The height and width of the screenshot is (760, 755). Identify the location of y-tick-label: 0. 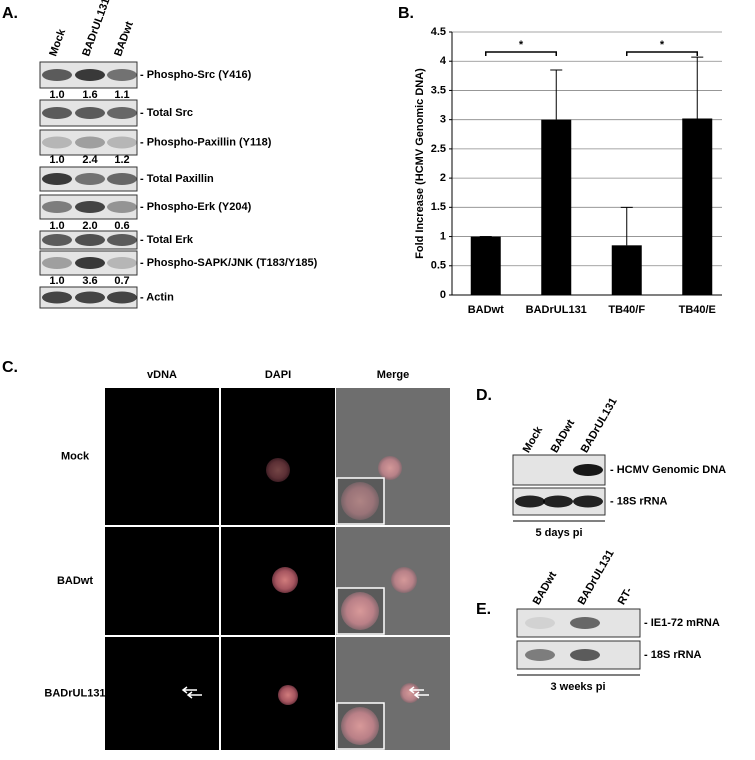
(443, 295).